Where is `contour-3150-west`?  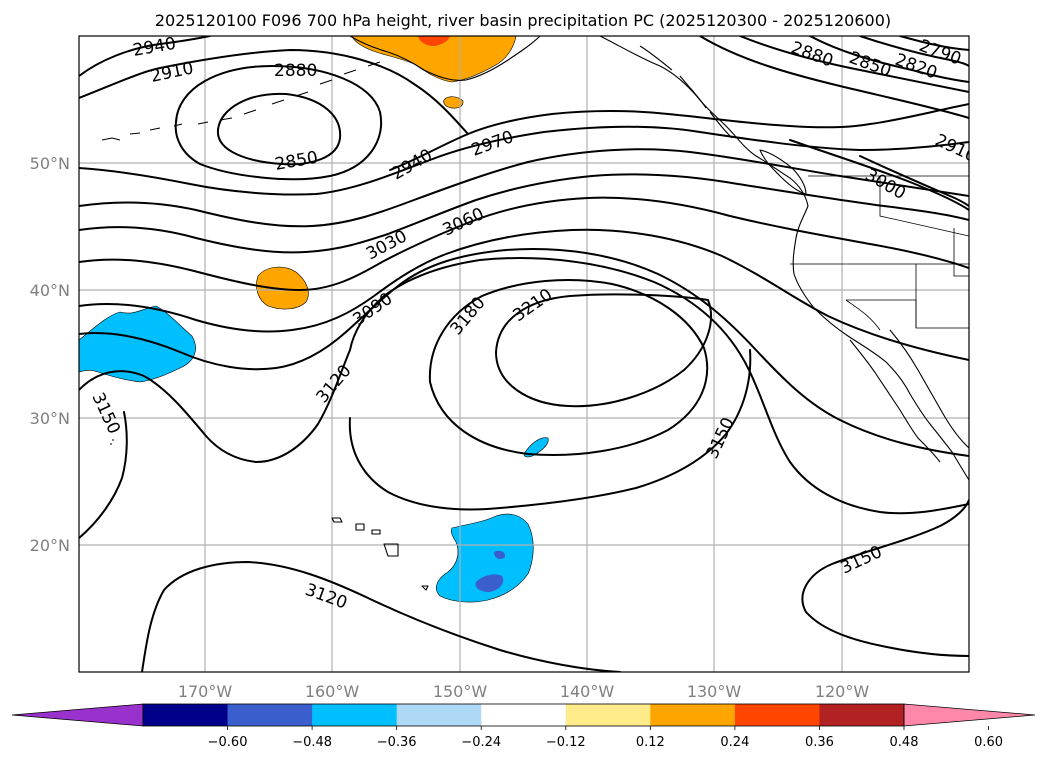
contour-3150-west is located at coordinates (215, 406).